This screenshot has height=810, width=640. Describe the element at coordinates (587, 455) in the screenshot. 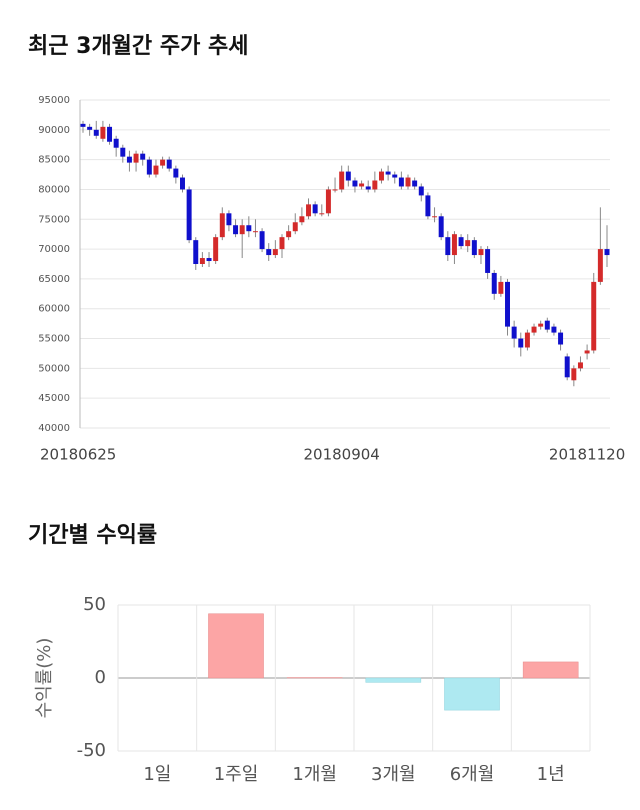

I see `x-tick-label: 20181120` at that location.